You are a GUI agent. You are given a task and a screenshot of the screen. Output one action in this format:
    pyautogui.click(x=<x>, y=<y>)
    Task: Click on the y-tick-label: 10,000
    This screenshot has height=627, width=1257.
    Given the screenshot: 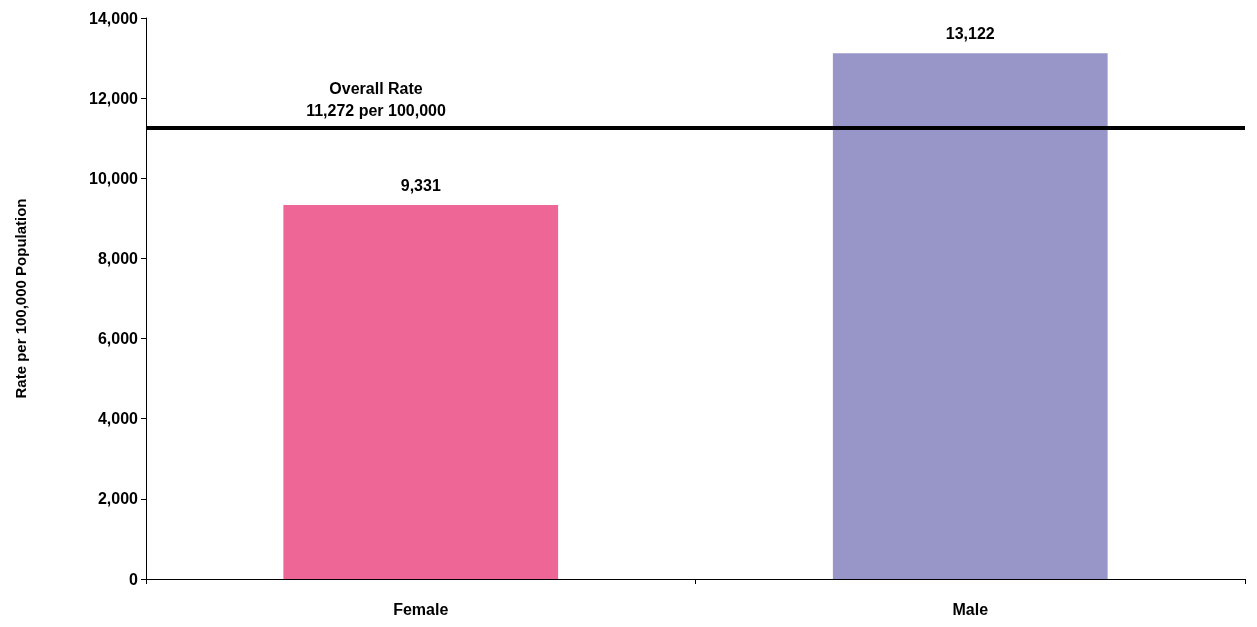 What is the action you would take?
    pyautogui.click(x=114, y=178)
    